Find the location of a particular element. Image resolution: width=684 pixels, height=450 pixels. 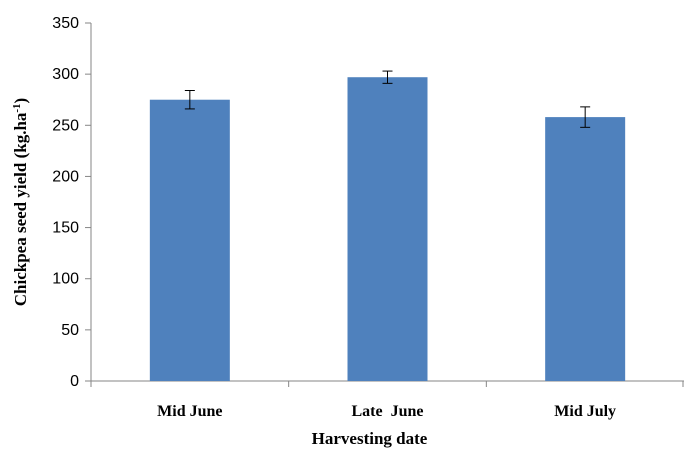

x-tick-label: Mid June is located at coordinates (189, 411).